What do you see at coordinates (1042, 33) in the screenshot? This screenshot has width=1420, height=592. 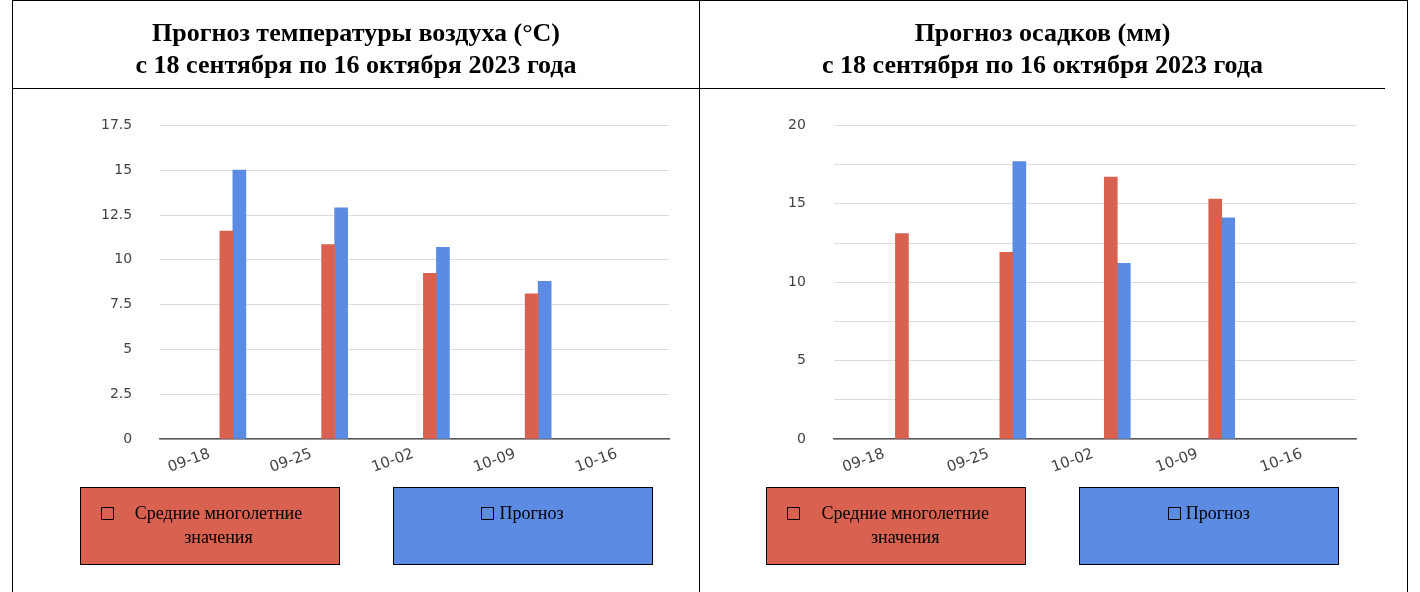 I see `chart-title: Прогноз осадков (мм)` at bounding box center [1042, 33].